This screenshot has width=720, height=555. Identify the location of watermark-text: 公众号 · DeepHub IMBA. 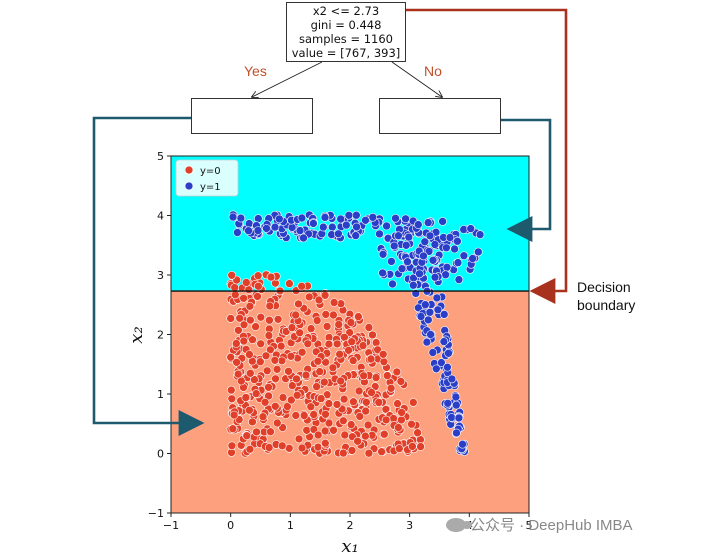
(551, 525).